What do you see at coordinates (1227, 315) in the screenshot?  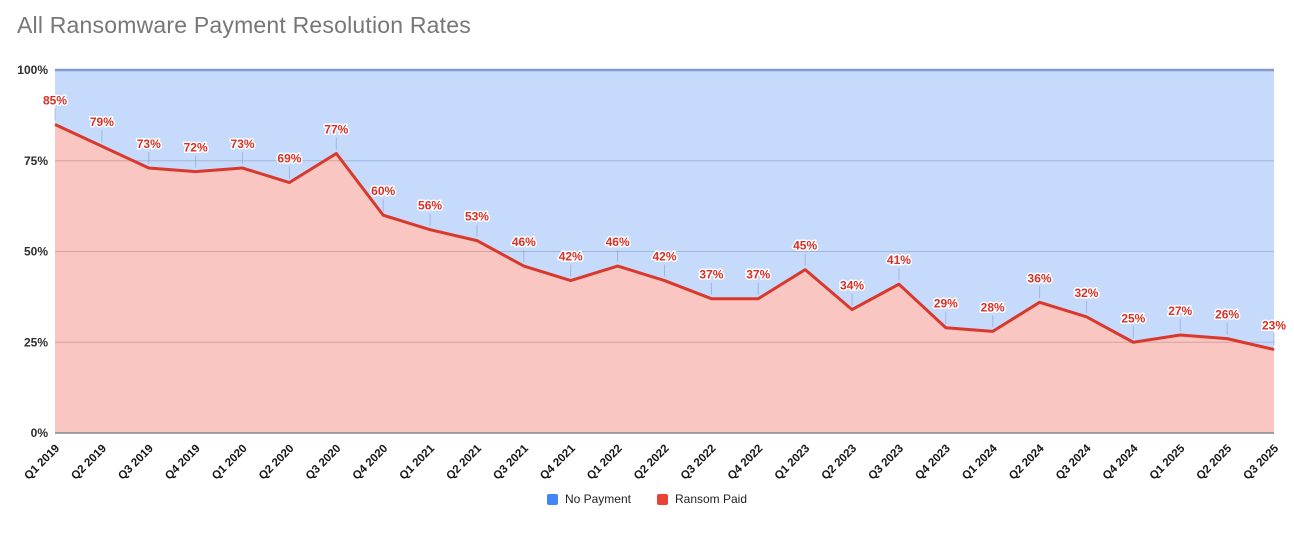 I see `annotation-label: 26%` at bounding box center [1227, 315].